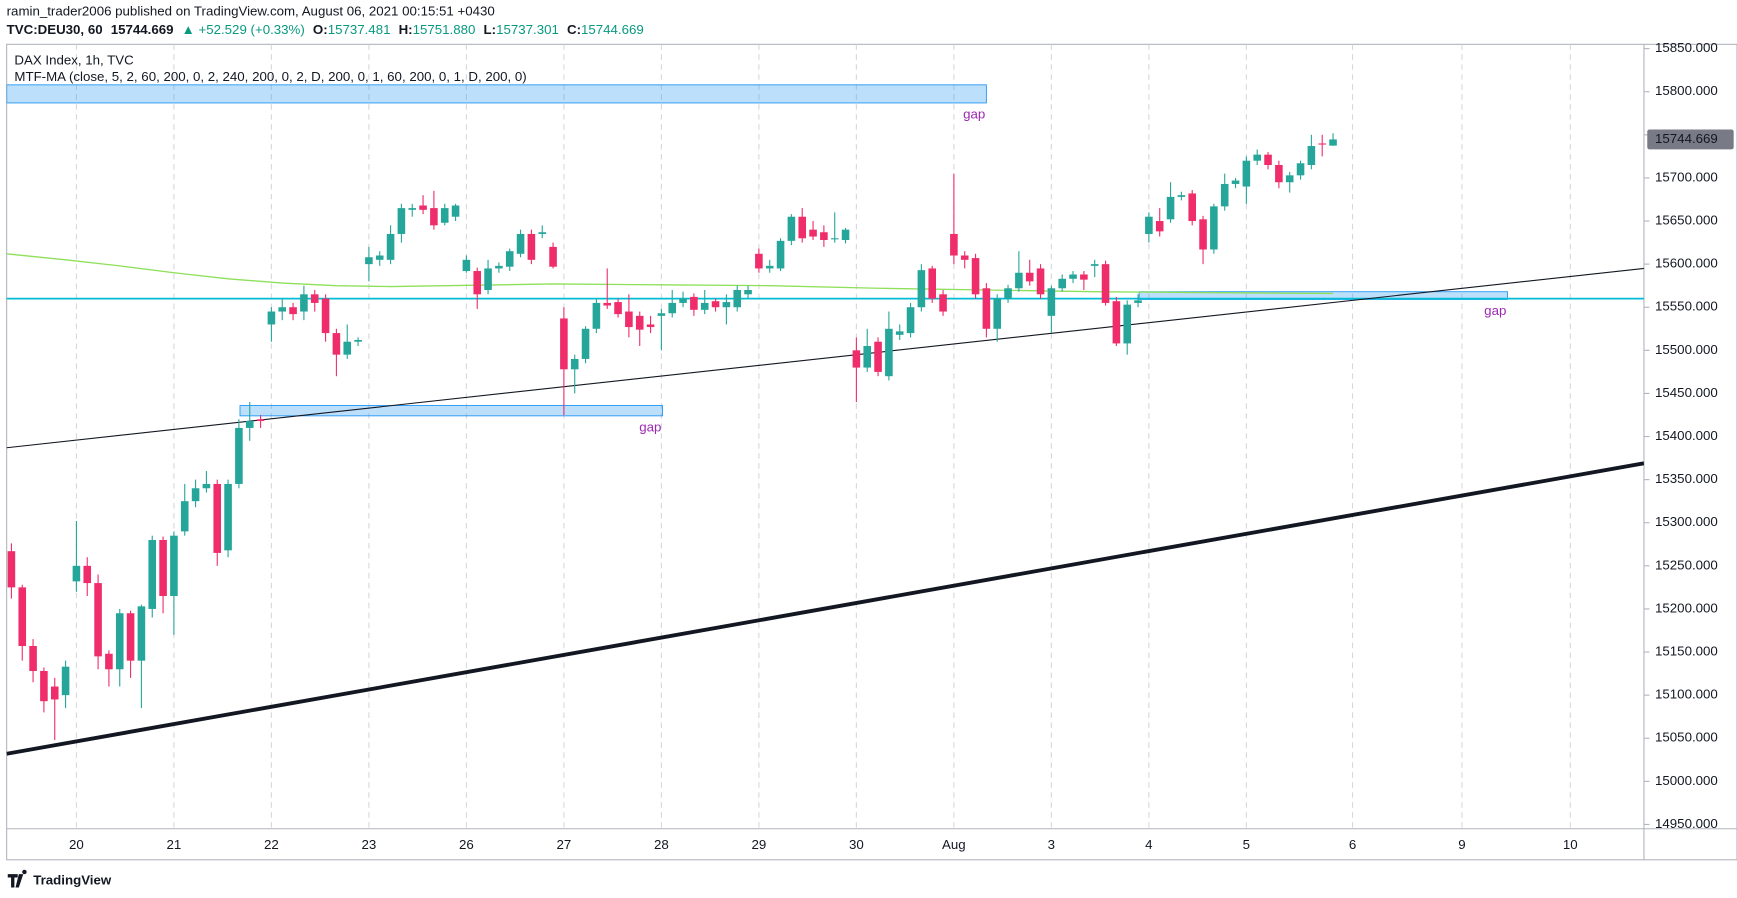 The image size is (1737, 898). Describe the element at coordinates (1686, 306) in the screenshot. I see `y-tick-label: 15550.000` at that location.